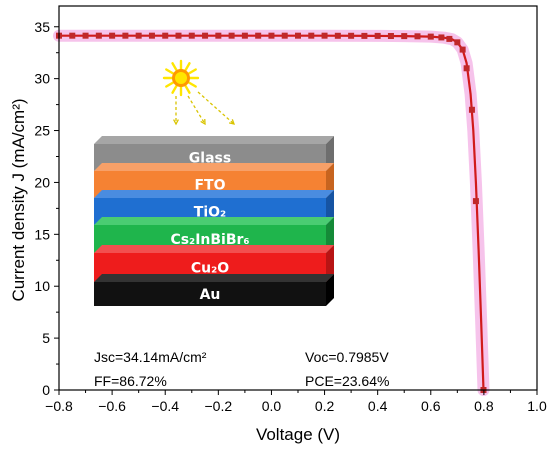 The height and width of the screenshot is (450, 550). Describe the element at coordinates (325, 406) in the screenshot. I see `x-tick-label: 0.2` at that location.